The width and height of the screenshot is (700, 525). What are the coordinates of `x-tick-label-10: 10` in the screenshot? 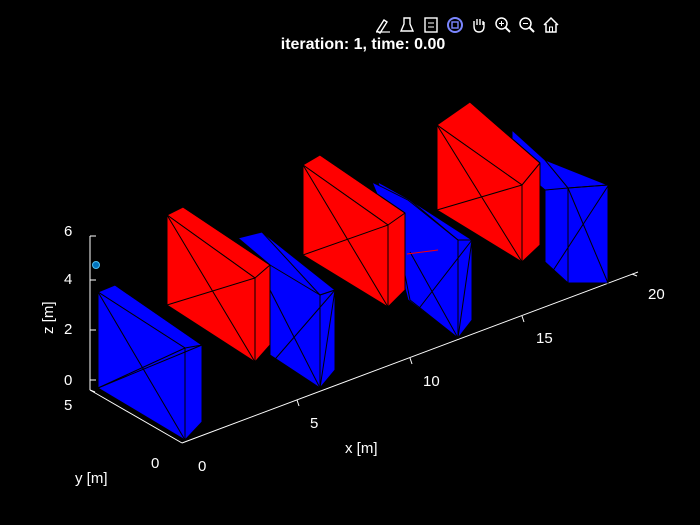 It's located at (431, 381).